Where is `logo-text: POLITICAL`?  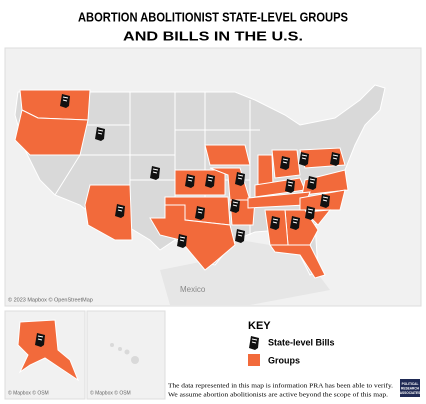 logo-text: POLITICAL is located at coordinates (410, 384).